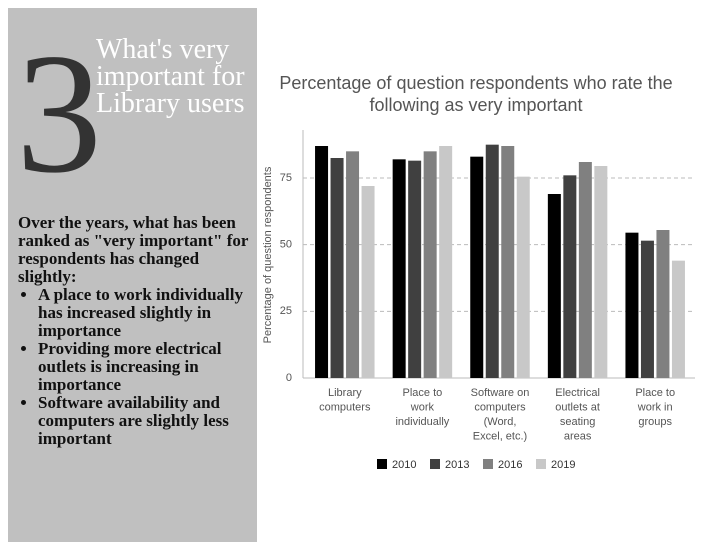 This screenshot has height=549, width=715. What do you see at coordinates (345, 393) in the screenshot?
I see `x-tick-label: Library` at bounding box center [345, 393].